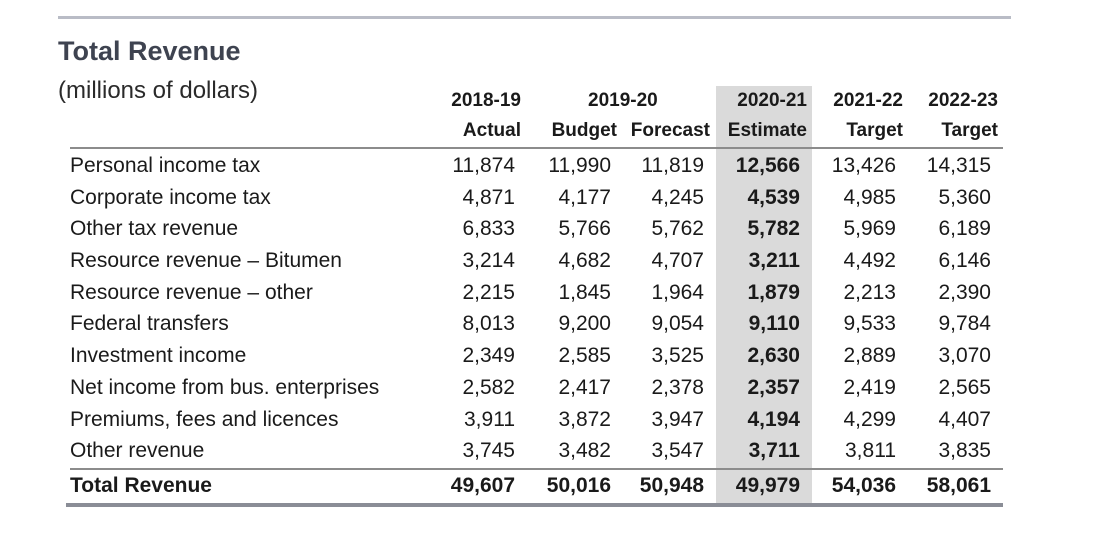 This screenshot has width=1101, height=554. Describe the element at coordinates (969, 130) in the screenshot. I see `column-header-target-2022: Target` at that location.